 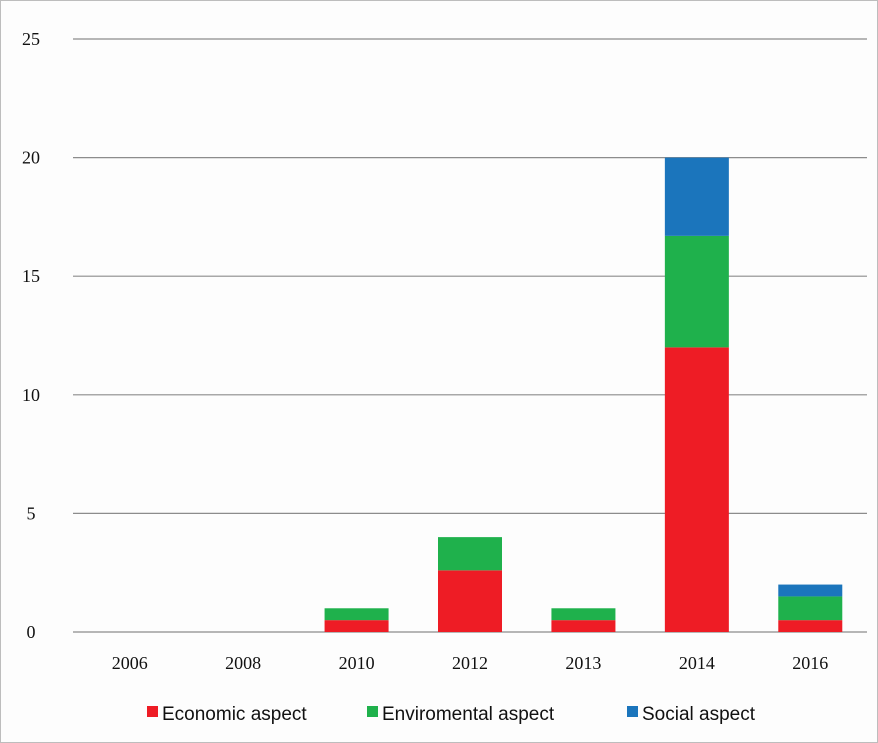 I want to click on legend-label: Enviromental aspect, so click(x=468, y=714).